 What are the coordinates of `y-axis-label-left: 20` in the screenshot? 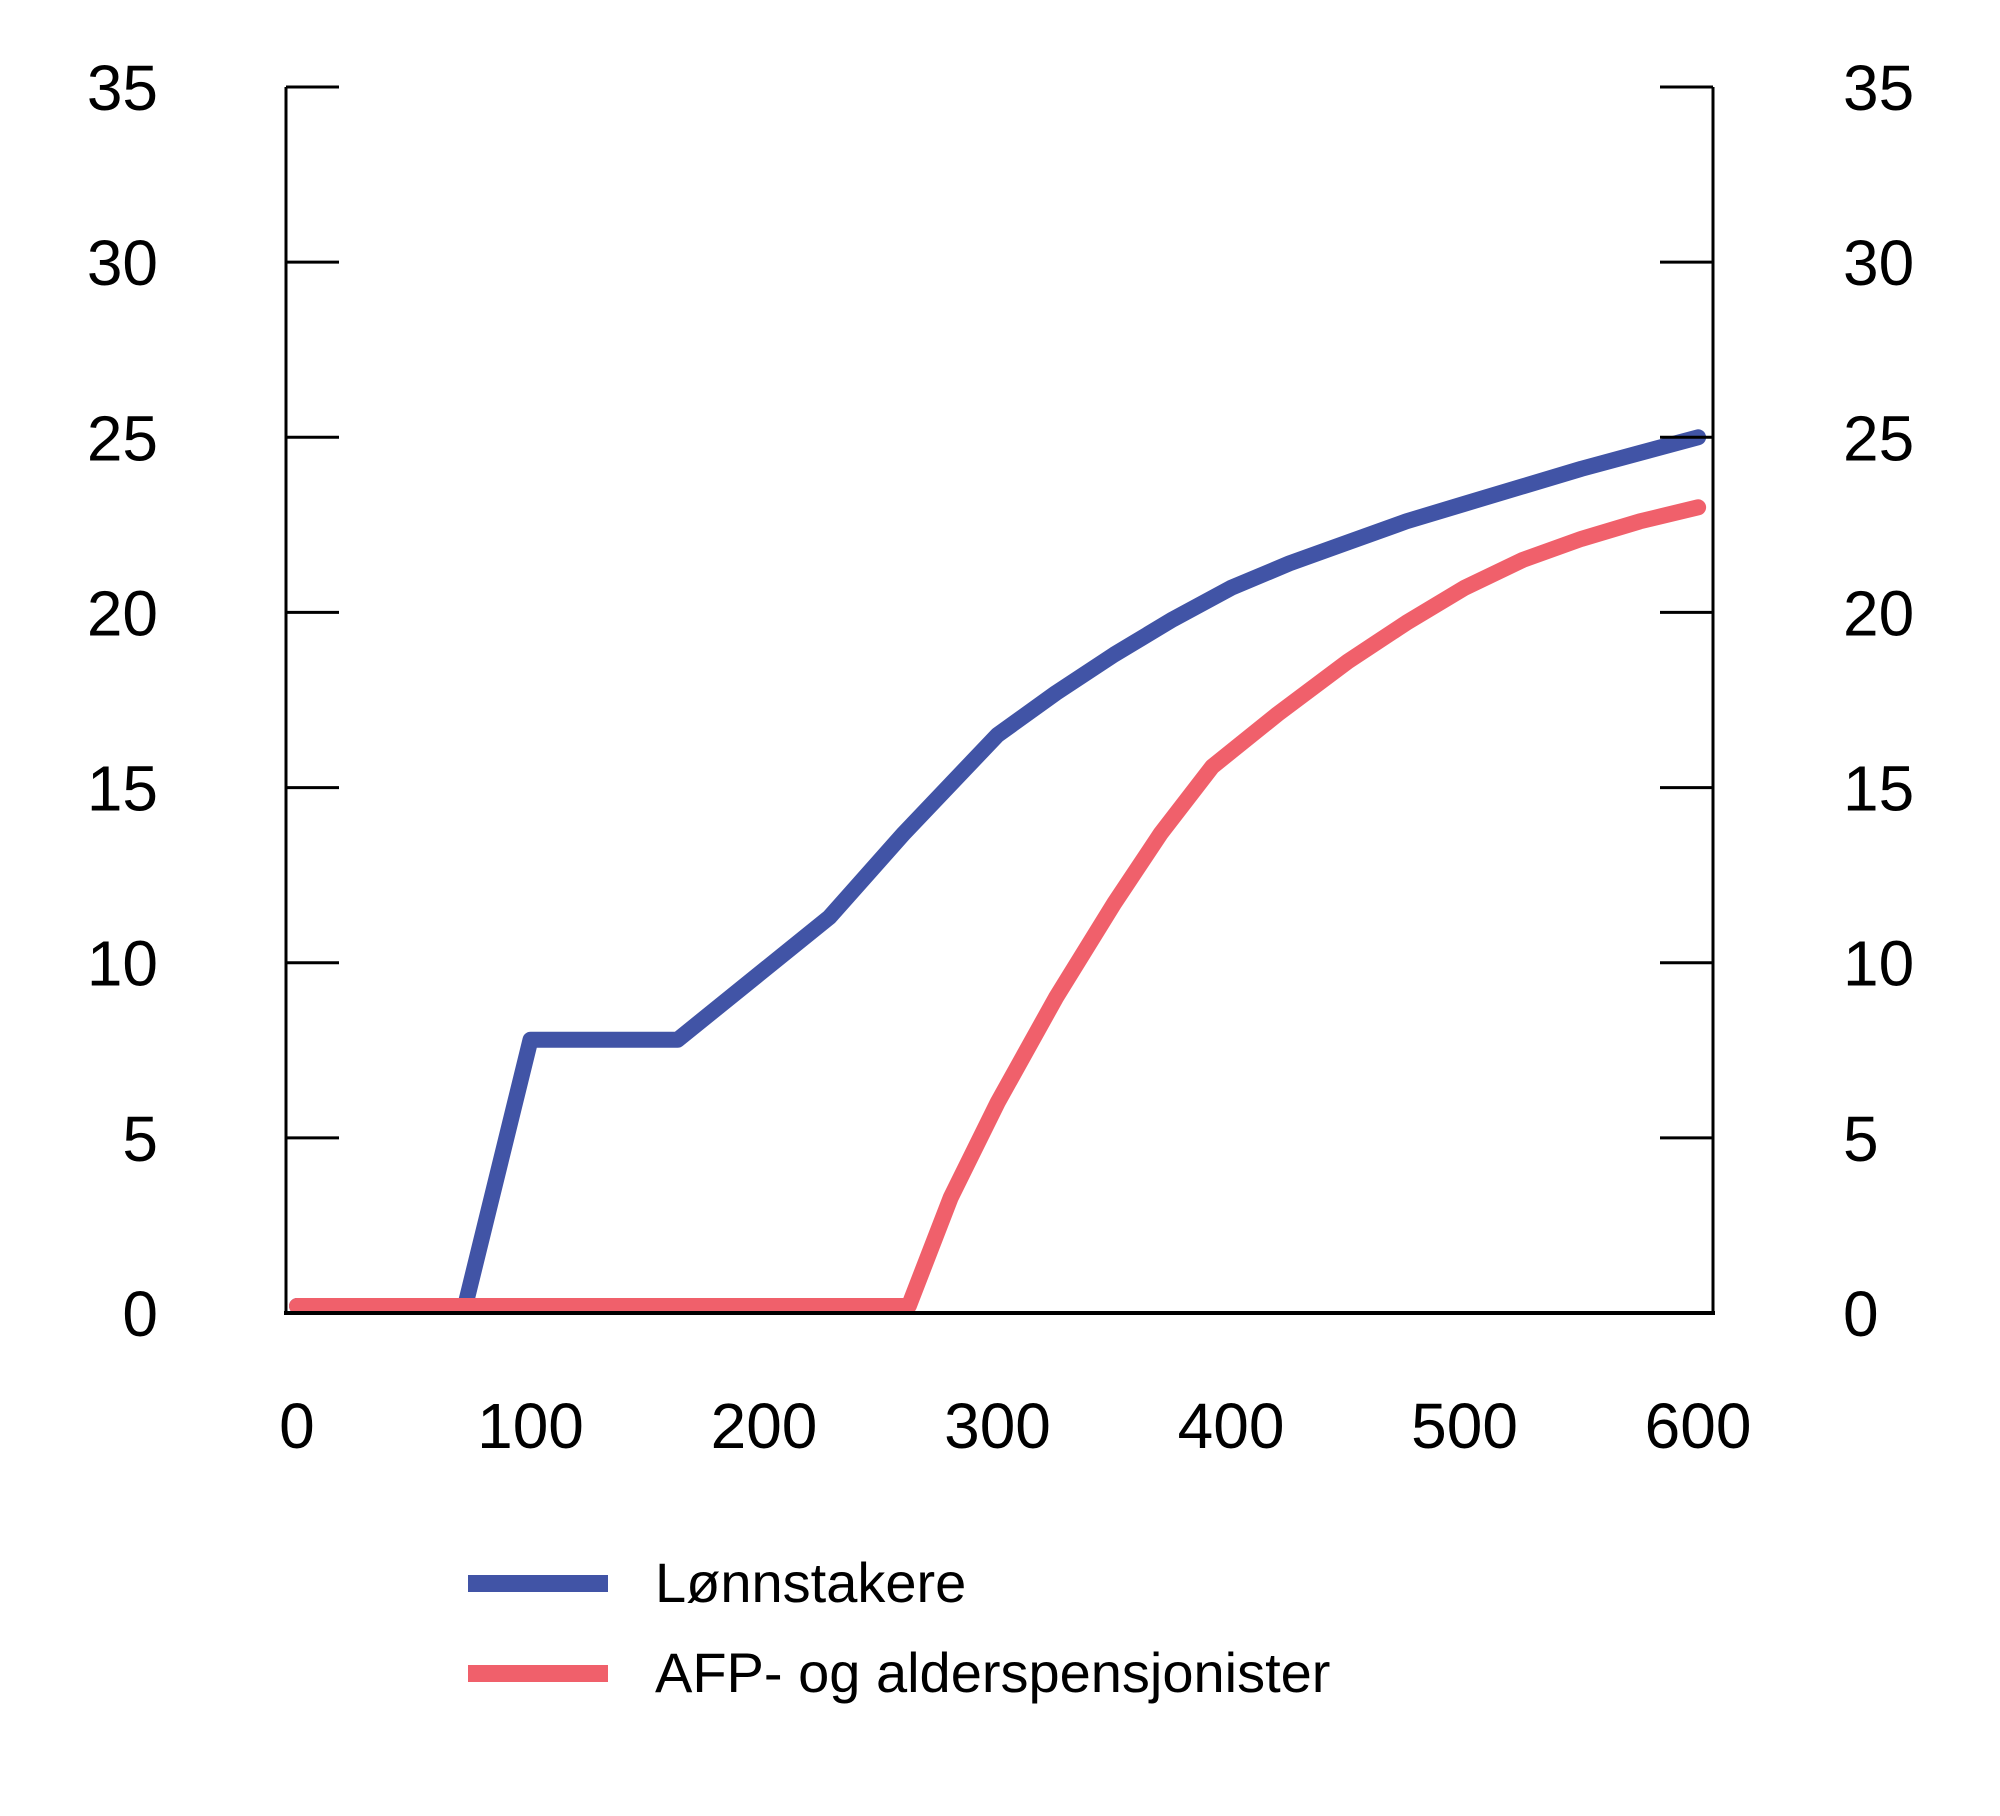 It's located at (122, 613).